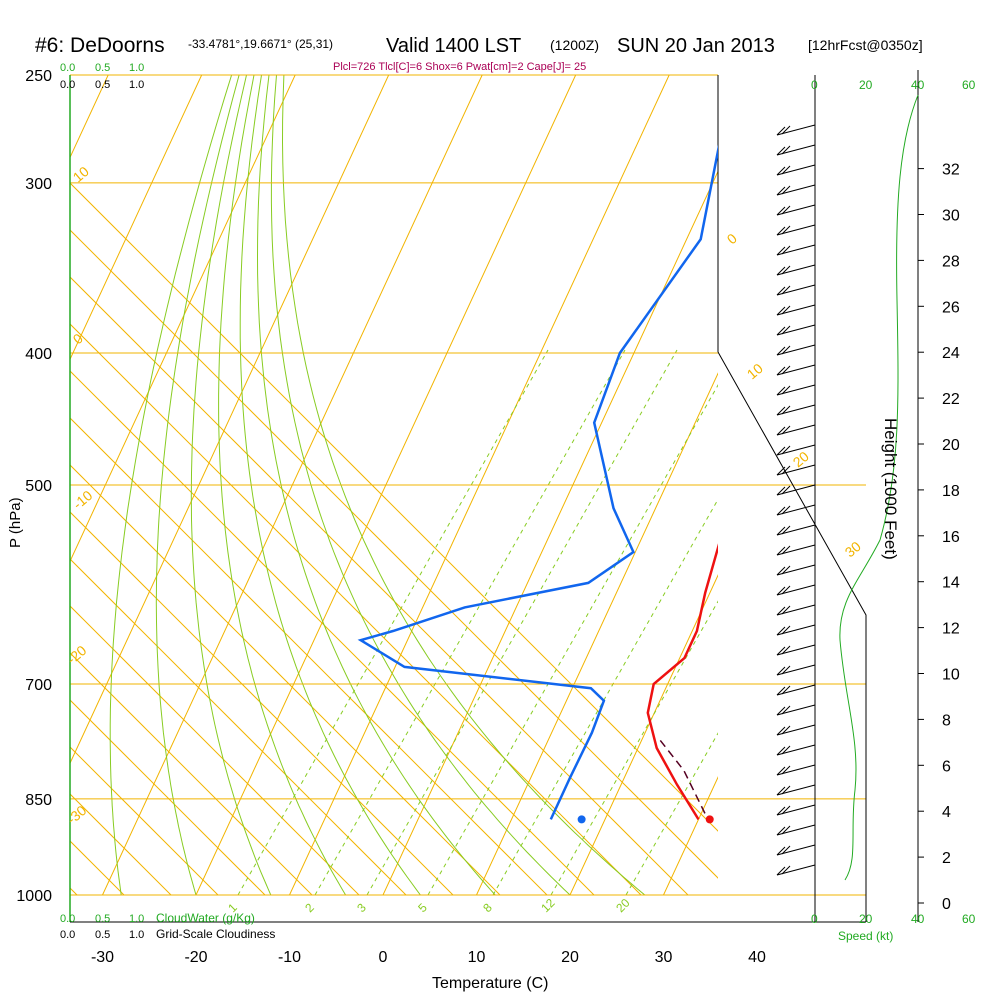  I want to click on moist-adiabat-line, so click(197, 485).